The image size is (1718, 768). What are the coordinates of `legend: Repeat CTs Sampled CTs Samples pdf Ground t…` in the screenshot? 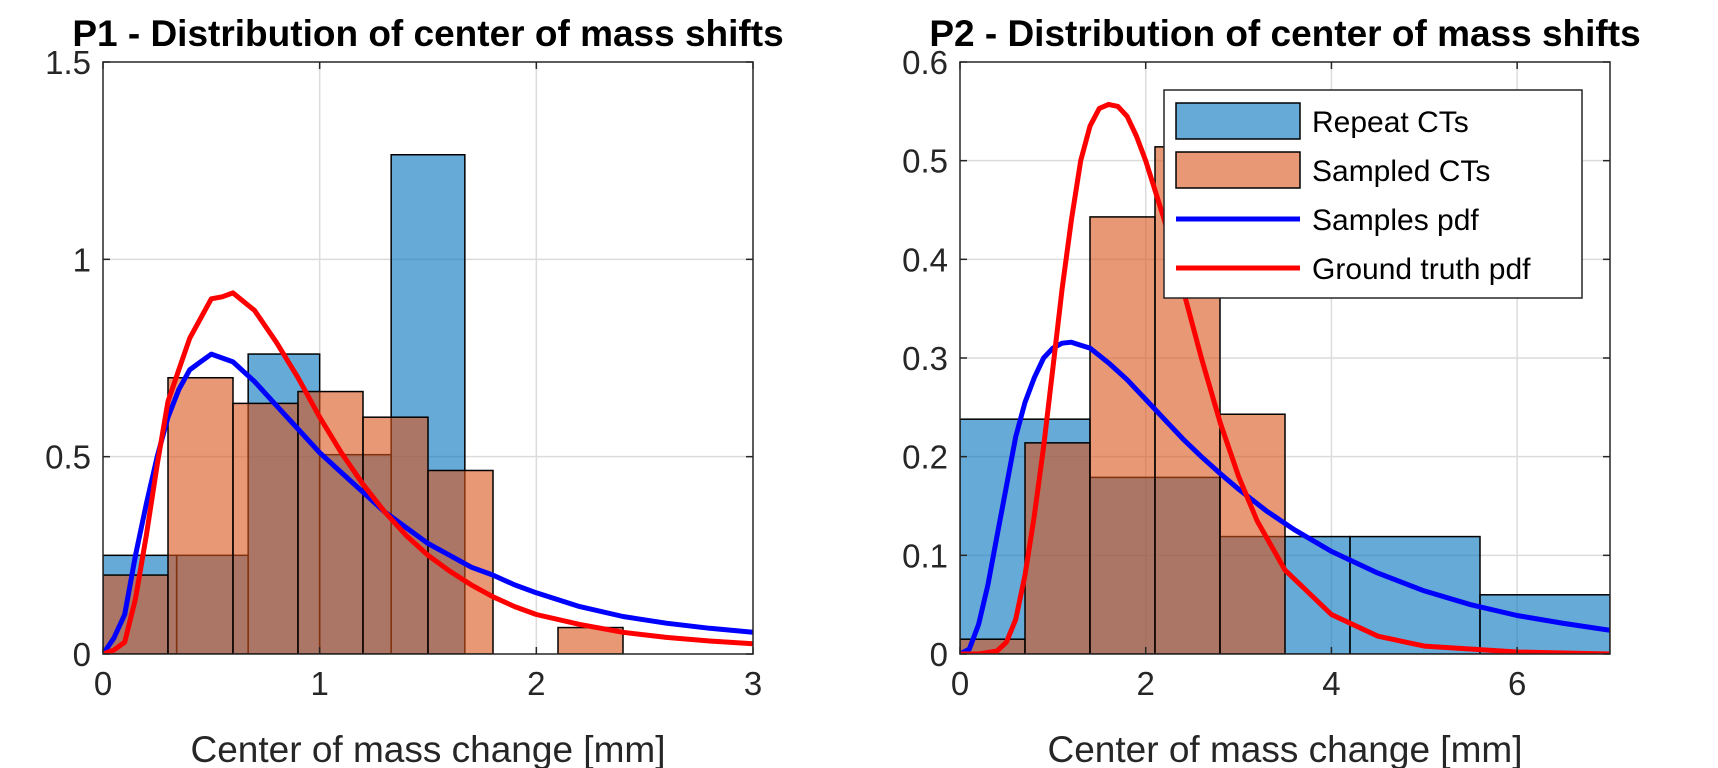 It's located at (1373, 194).